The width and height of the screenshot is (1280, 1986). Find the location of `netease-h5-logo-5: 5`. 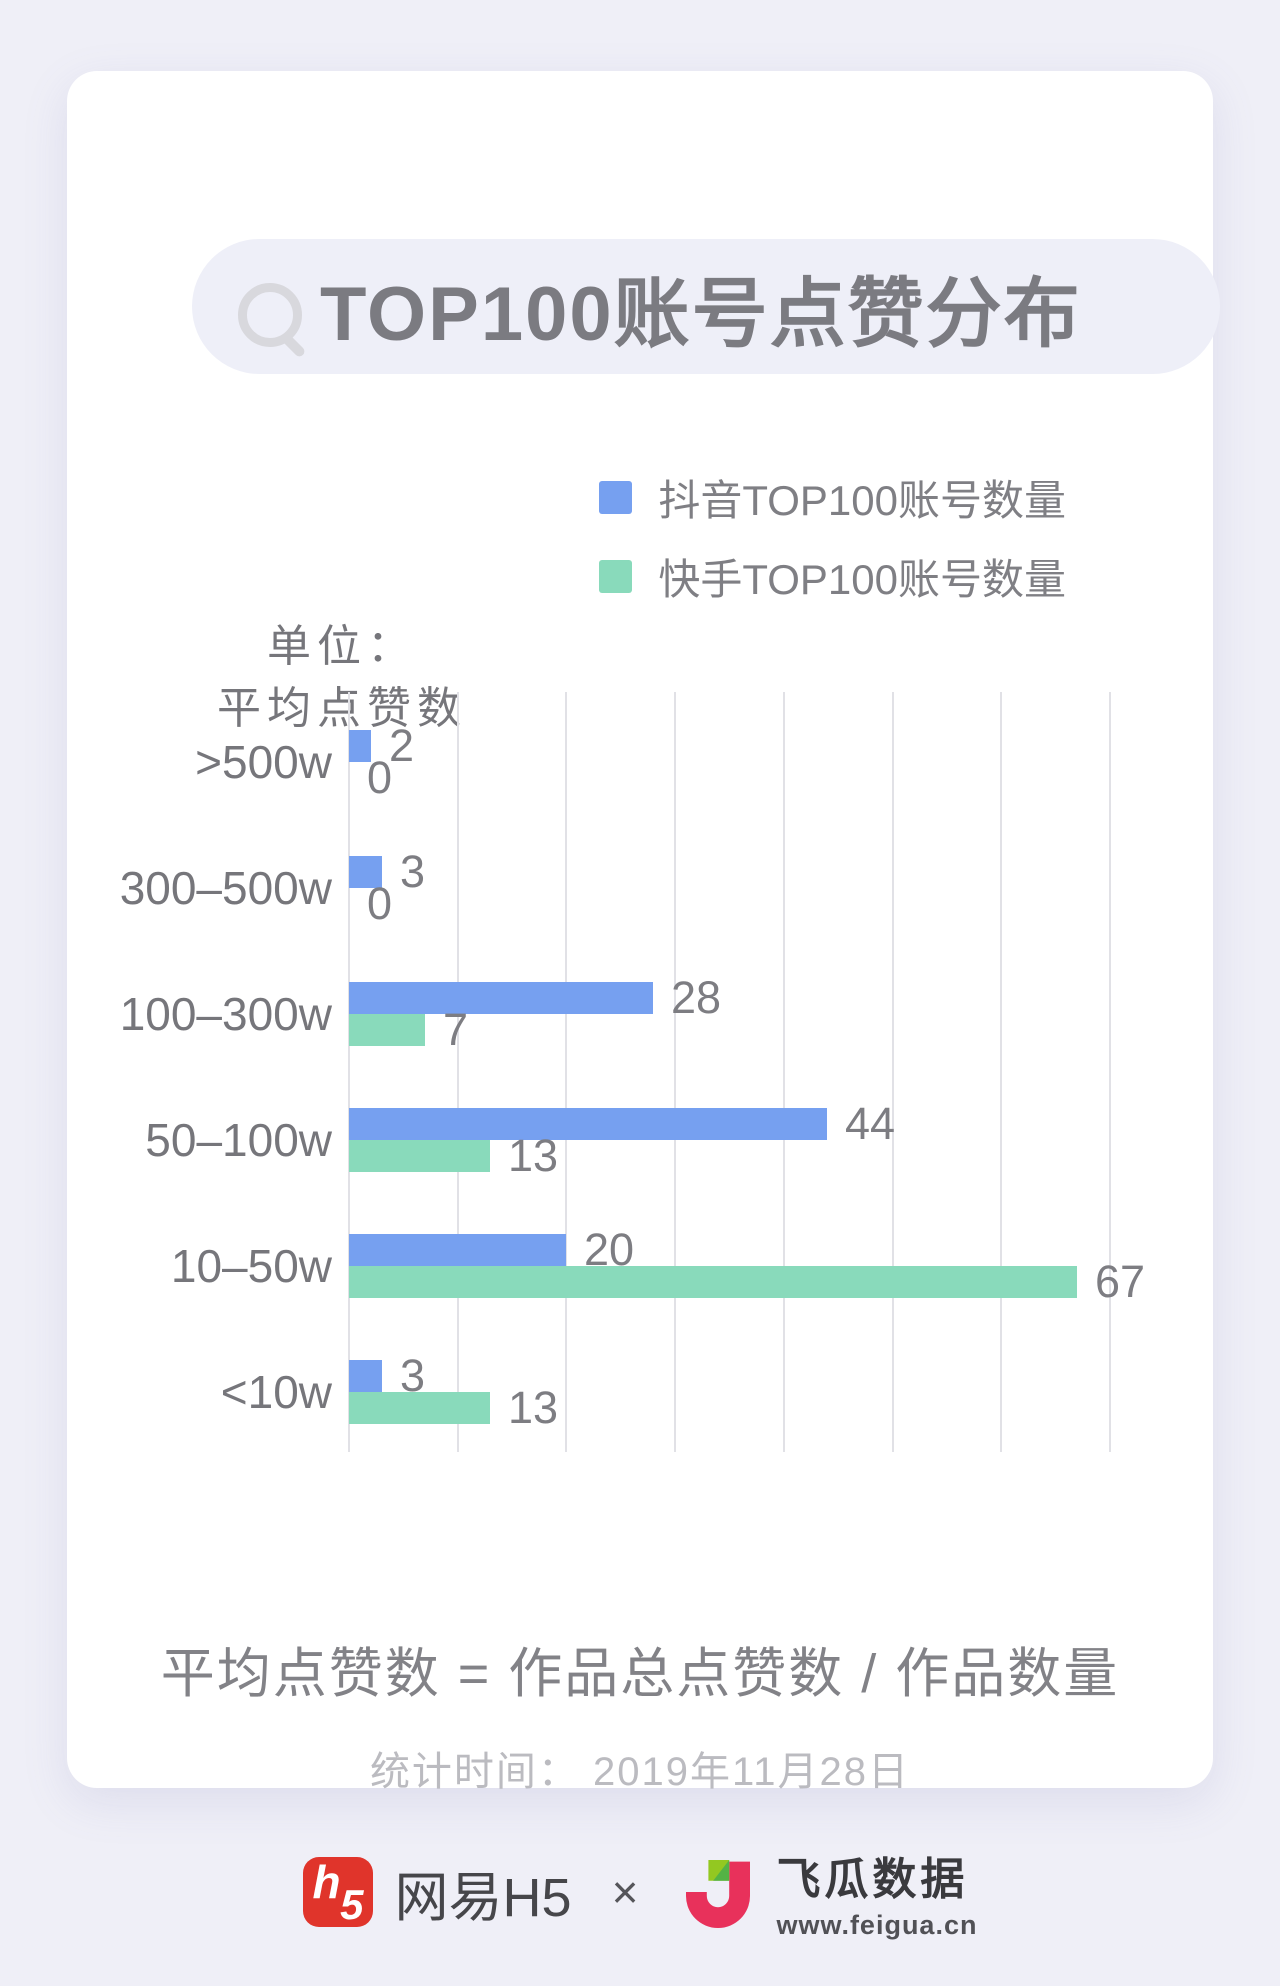

netease-h5-logo-5: 5 is located at coordinates (352, 1904).